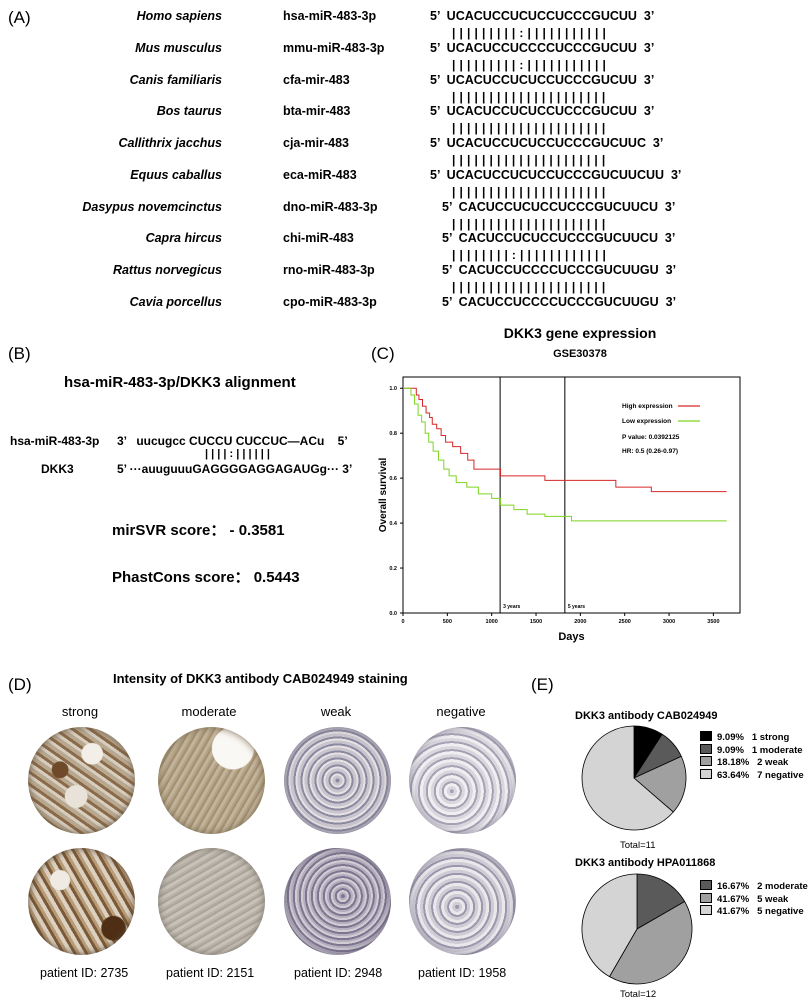  I want to click on phastcons-score: PhastCons score： 0.5443, so click(206, 577).